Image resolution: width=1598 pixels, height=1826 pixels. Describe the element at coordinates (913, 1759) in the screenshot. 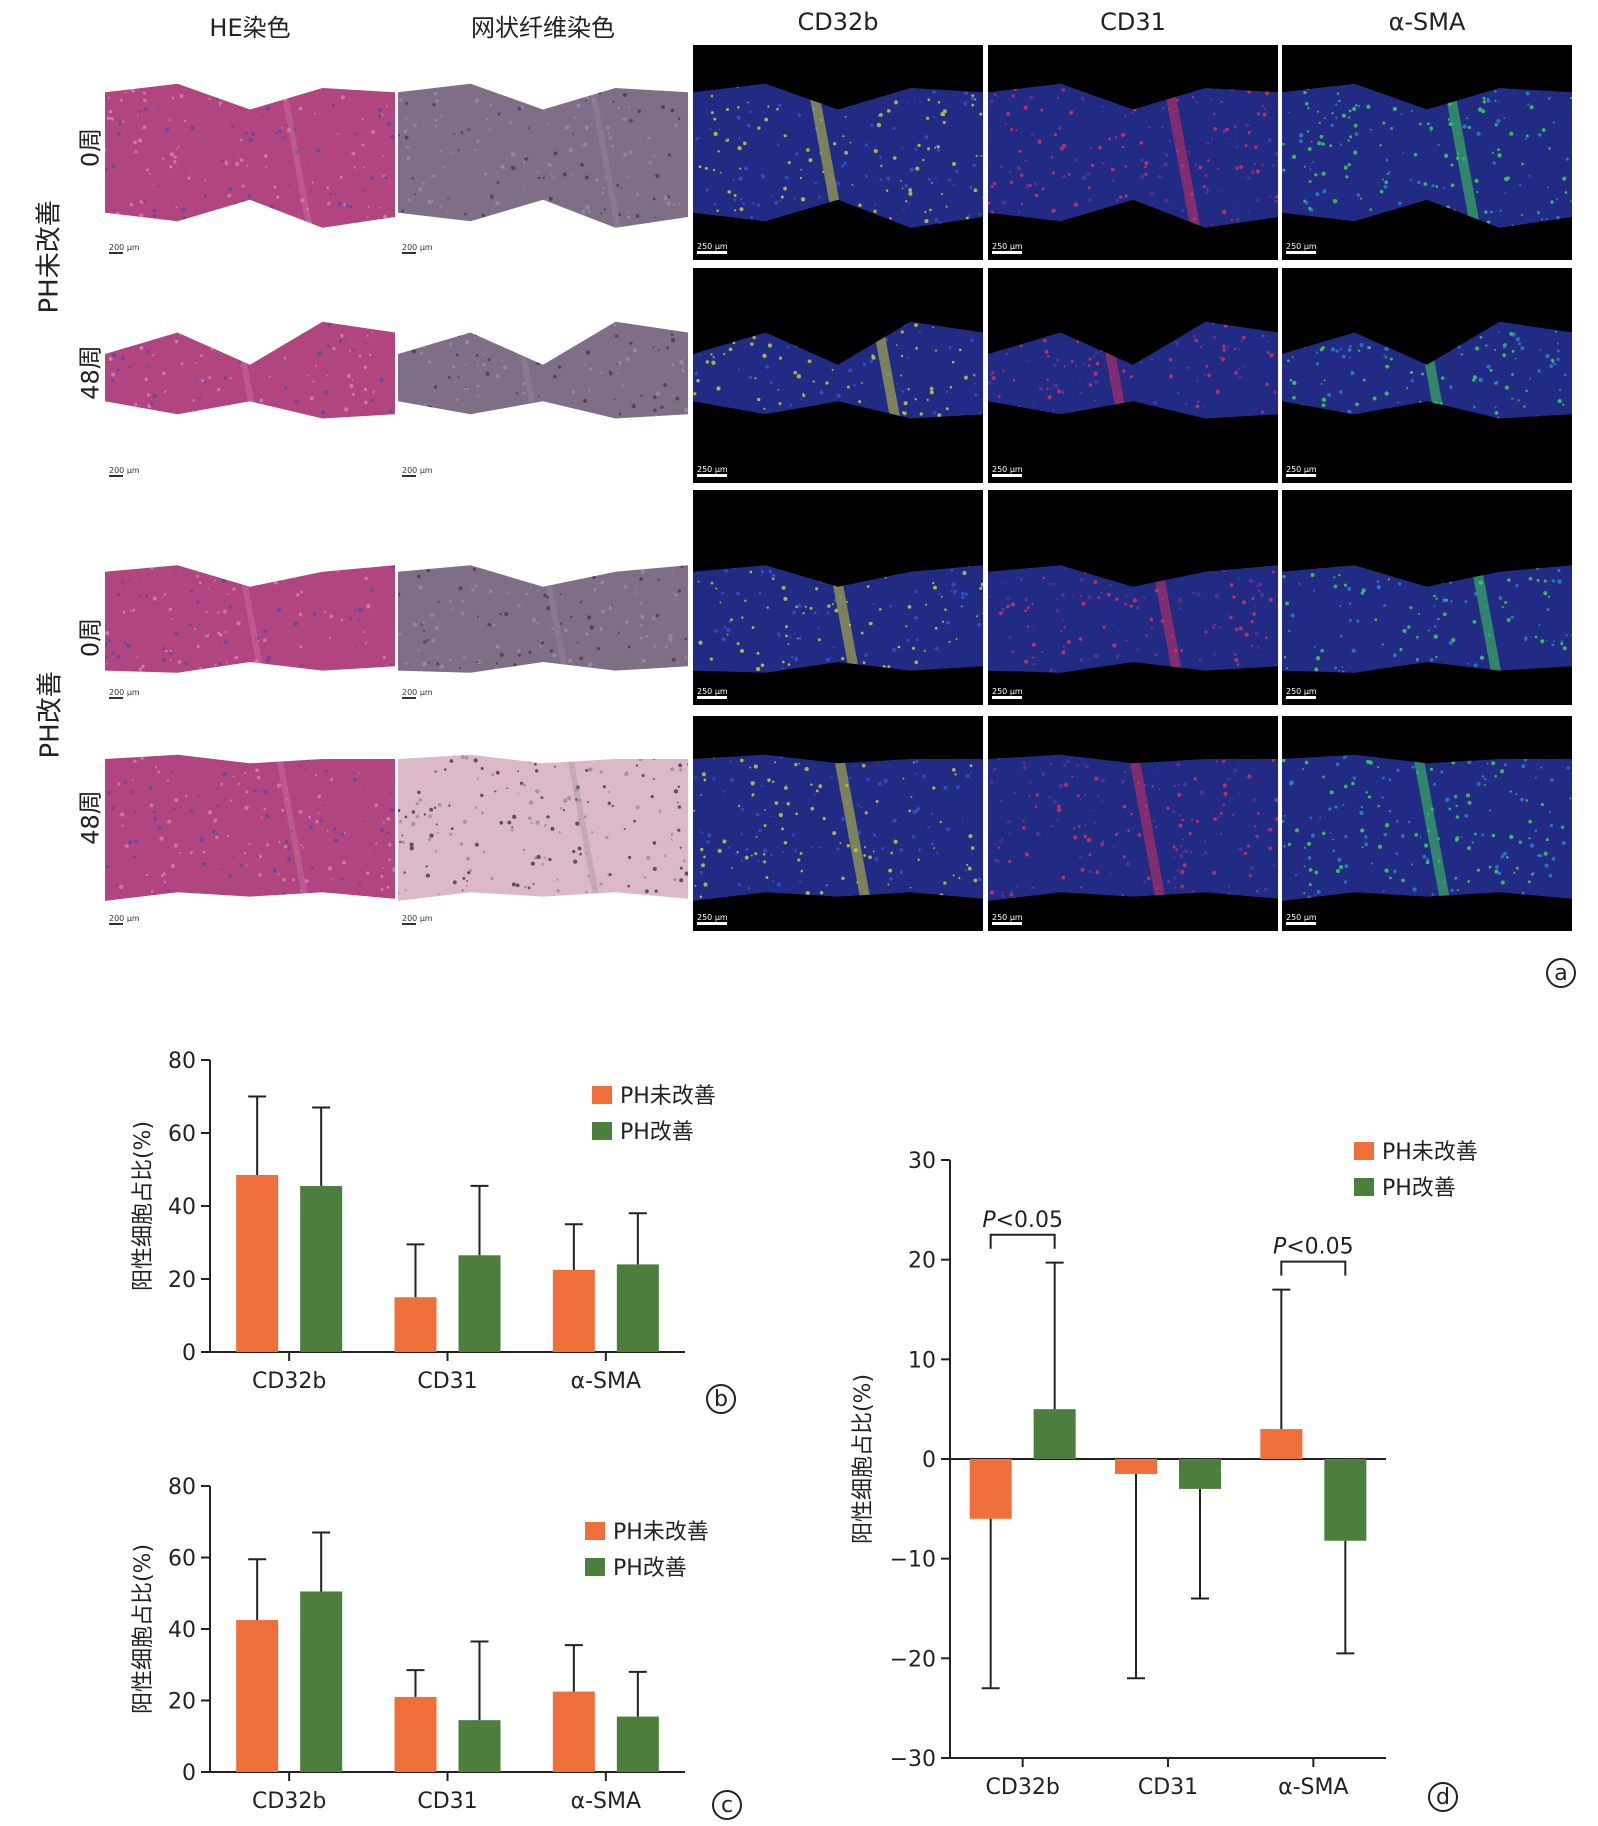

I see `y-tick-label: −30` at that location.